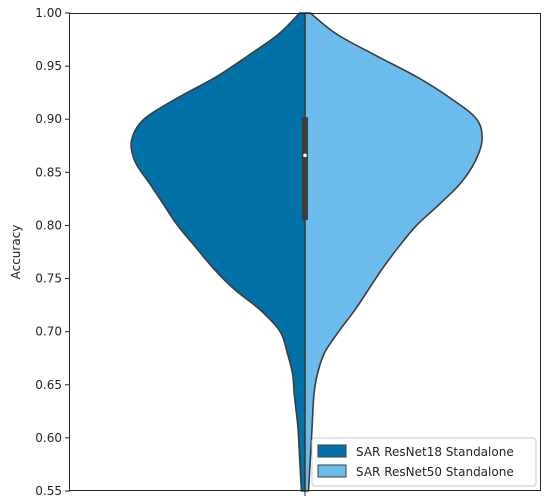 The image size is (550, 502). What do you see at coordinates (48, 279) in the screenshot?
I see `y-tick-label: 0.75` at bounding box center [48, 279].